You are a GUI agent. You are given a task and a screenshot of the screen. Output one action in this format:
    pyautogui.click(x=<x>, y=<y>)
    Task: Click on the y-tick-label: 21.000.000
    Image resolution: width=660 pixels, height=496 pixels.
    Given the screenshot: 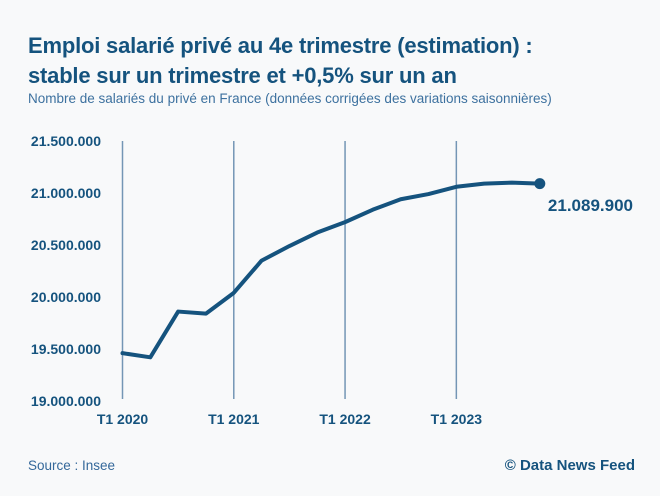 What is the action you would take?
    pyautogui.click(x=65, y=193)
    